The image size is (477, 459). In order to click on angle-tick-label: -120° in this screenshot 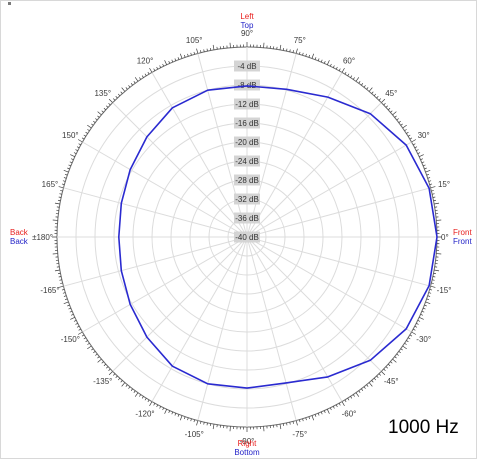, I will do `click(144, 414)`.